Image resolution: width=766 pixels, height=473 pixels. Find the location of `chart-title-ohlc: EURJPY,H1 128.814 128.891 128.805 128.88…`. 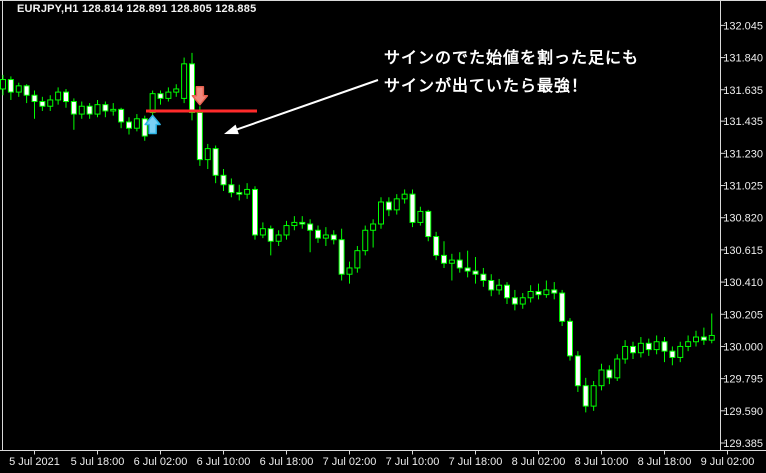

chart-title-ohlc: EURJPY,H1 128.814 128.891 128.805 128.88… is located at coordinates (137, 9).